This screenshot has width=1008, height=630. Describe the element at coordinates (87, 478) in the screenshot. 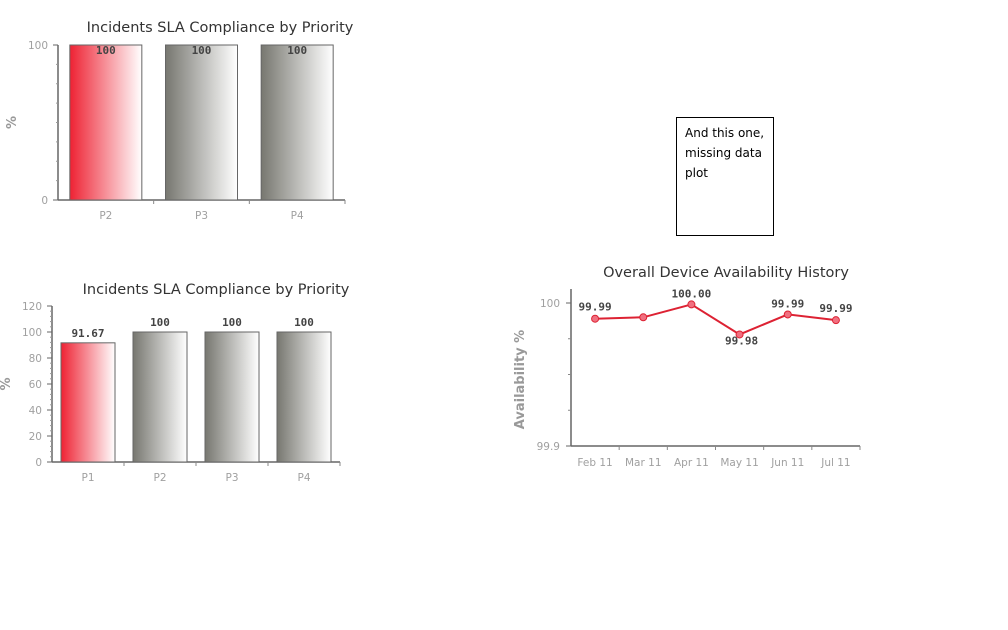

I see `x-tick-label: P1` at that location.